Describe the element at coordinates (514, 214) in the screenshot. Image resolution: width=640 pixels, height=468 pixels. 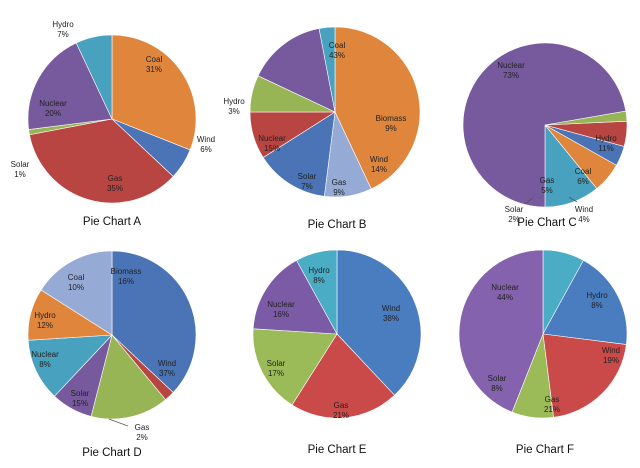
I see `data-label-c-solar: Solar 2%` at that location.